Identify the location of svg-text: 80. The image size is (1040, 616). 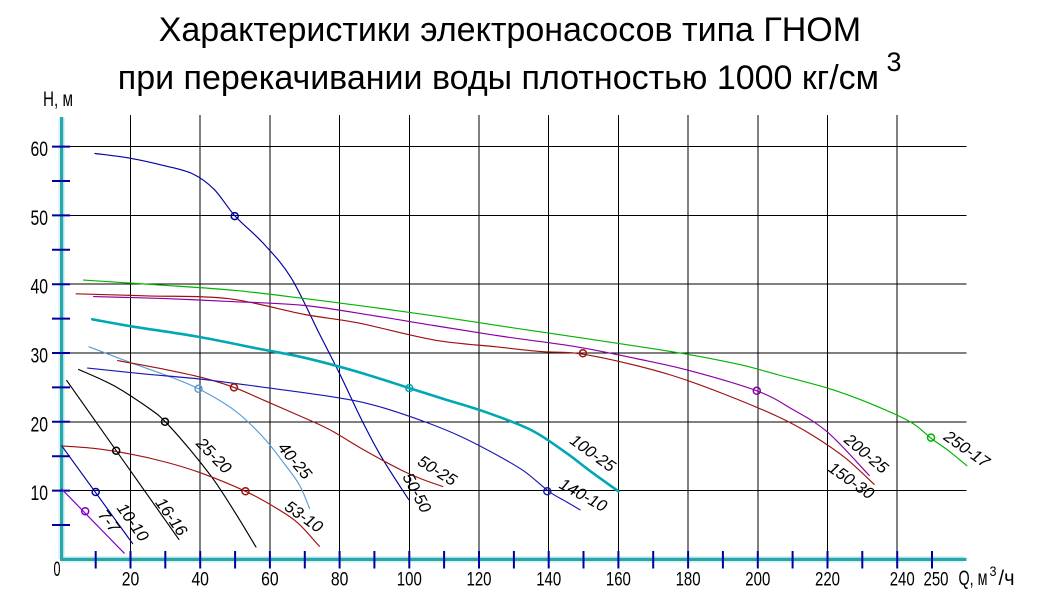
(340, 580).